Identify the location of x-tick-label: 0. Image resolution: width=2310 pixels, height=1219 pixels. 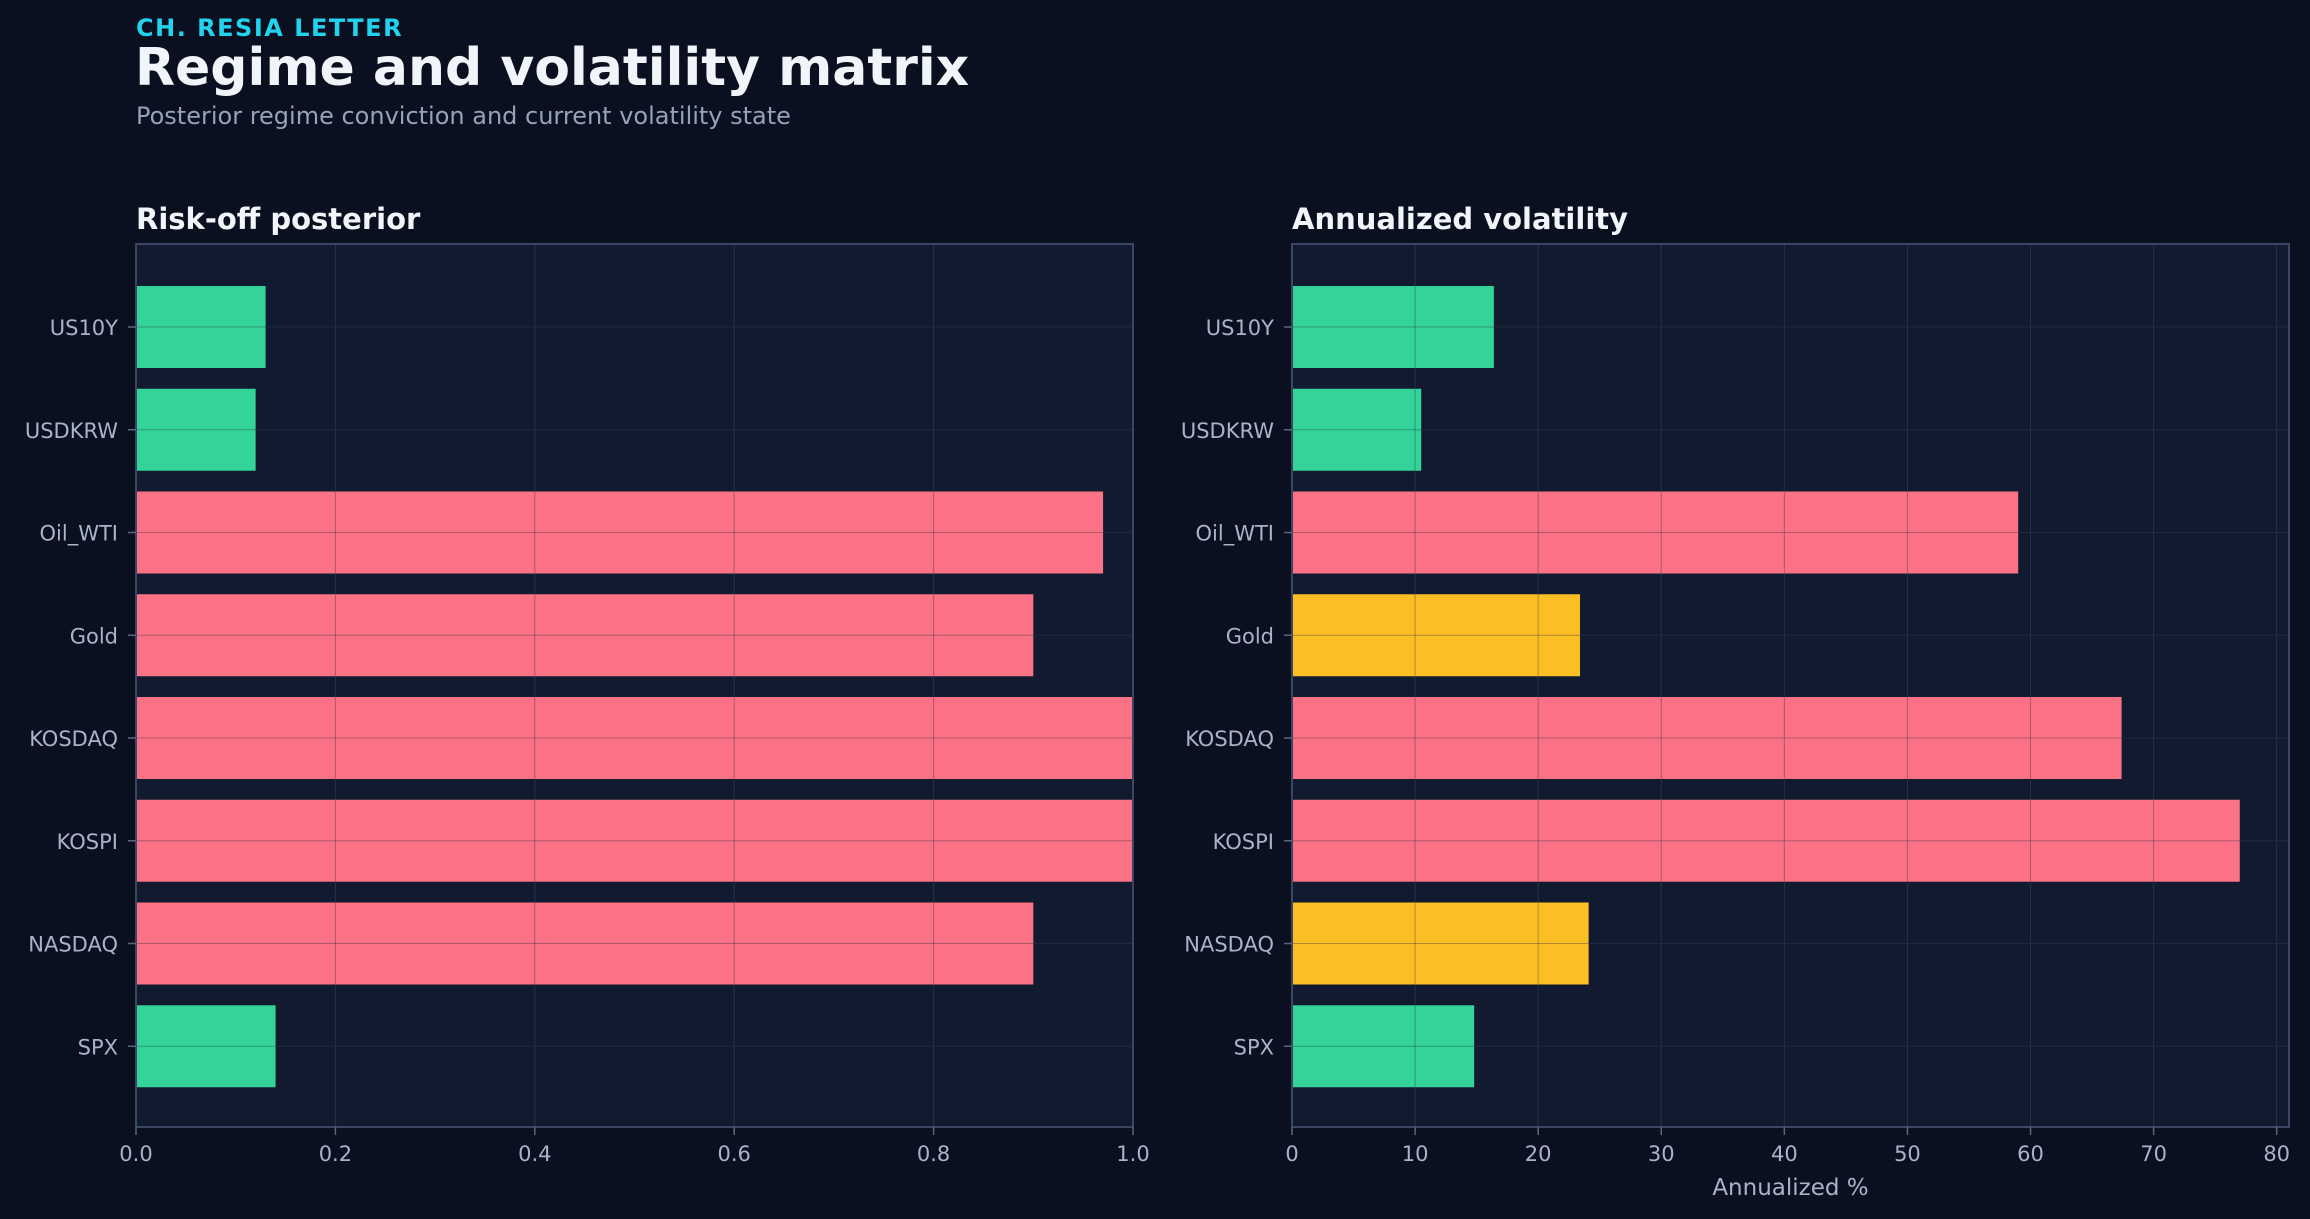
(1291, 1154).